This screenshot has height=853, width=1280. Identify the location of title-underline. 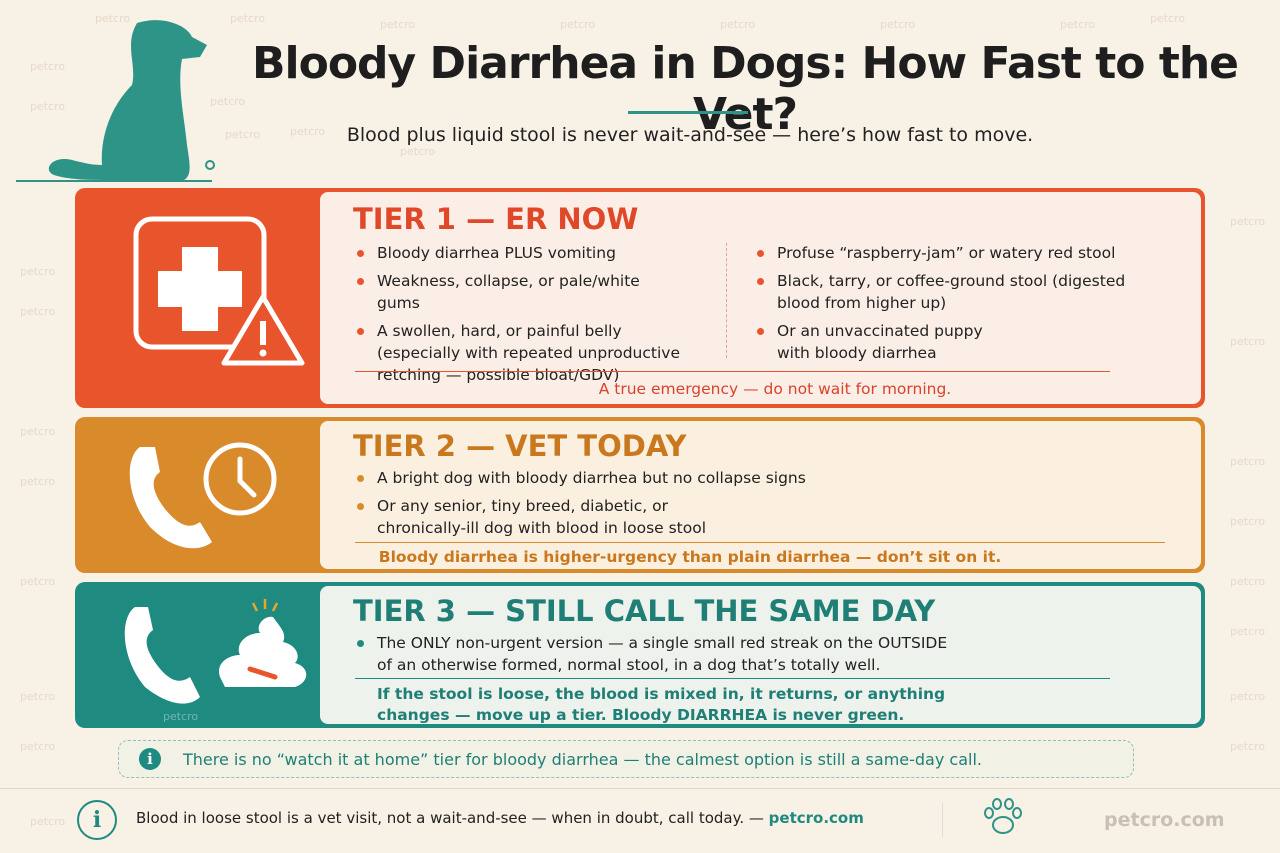
(688, 112).